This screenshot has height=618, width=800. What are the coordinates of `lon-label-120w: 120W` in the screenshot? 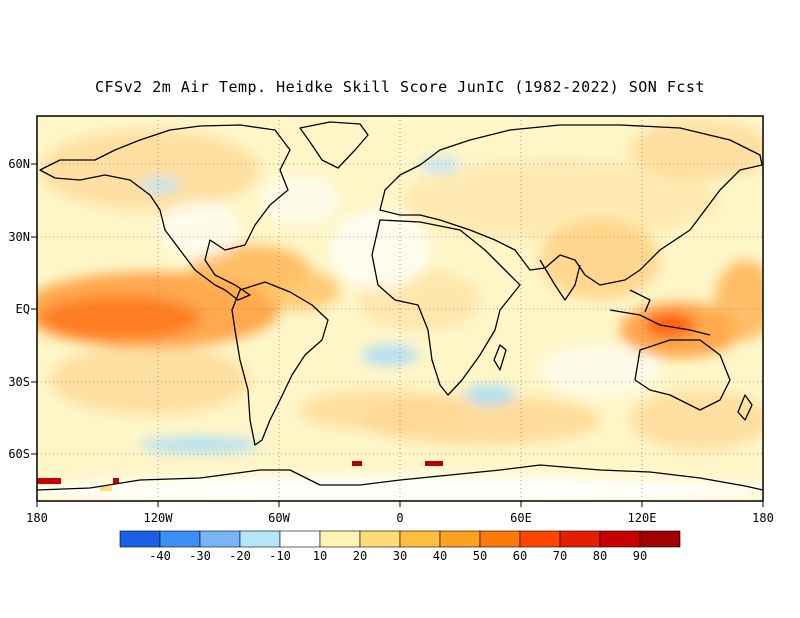 It's located at (159, 518).